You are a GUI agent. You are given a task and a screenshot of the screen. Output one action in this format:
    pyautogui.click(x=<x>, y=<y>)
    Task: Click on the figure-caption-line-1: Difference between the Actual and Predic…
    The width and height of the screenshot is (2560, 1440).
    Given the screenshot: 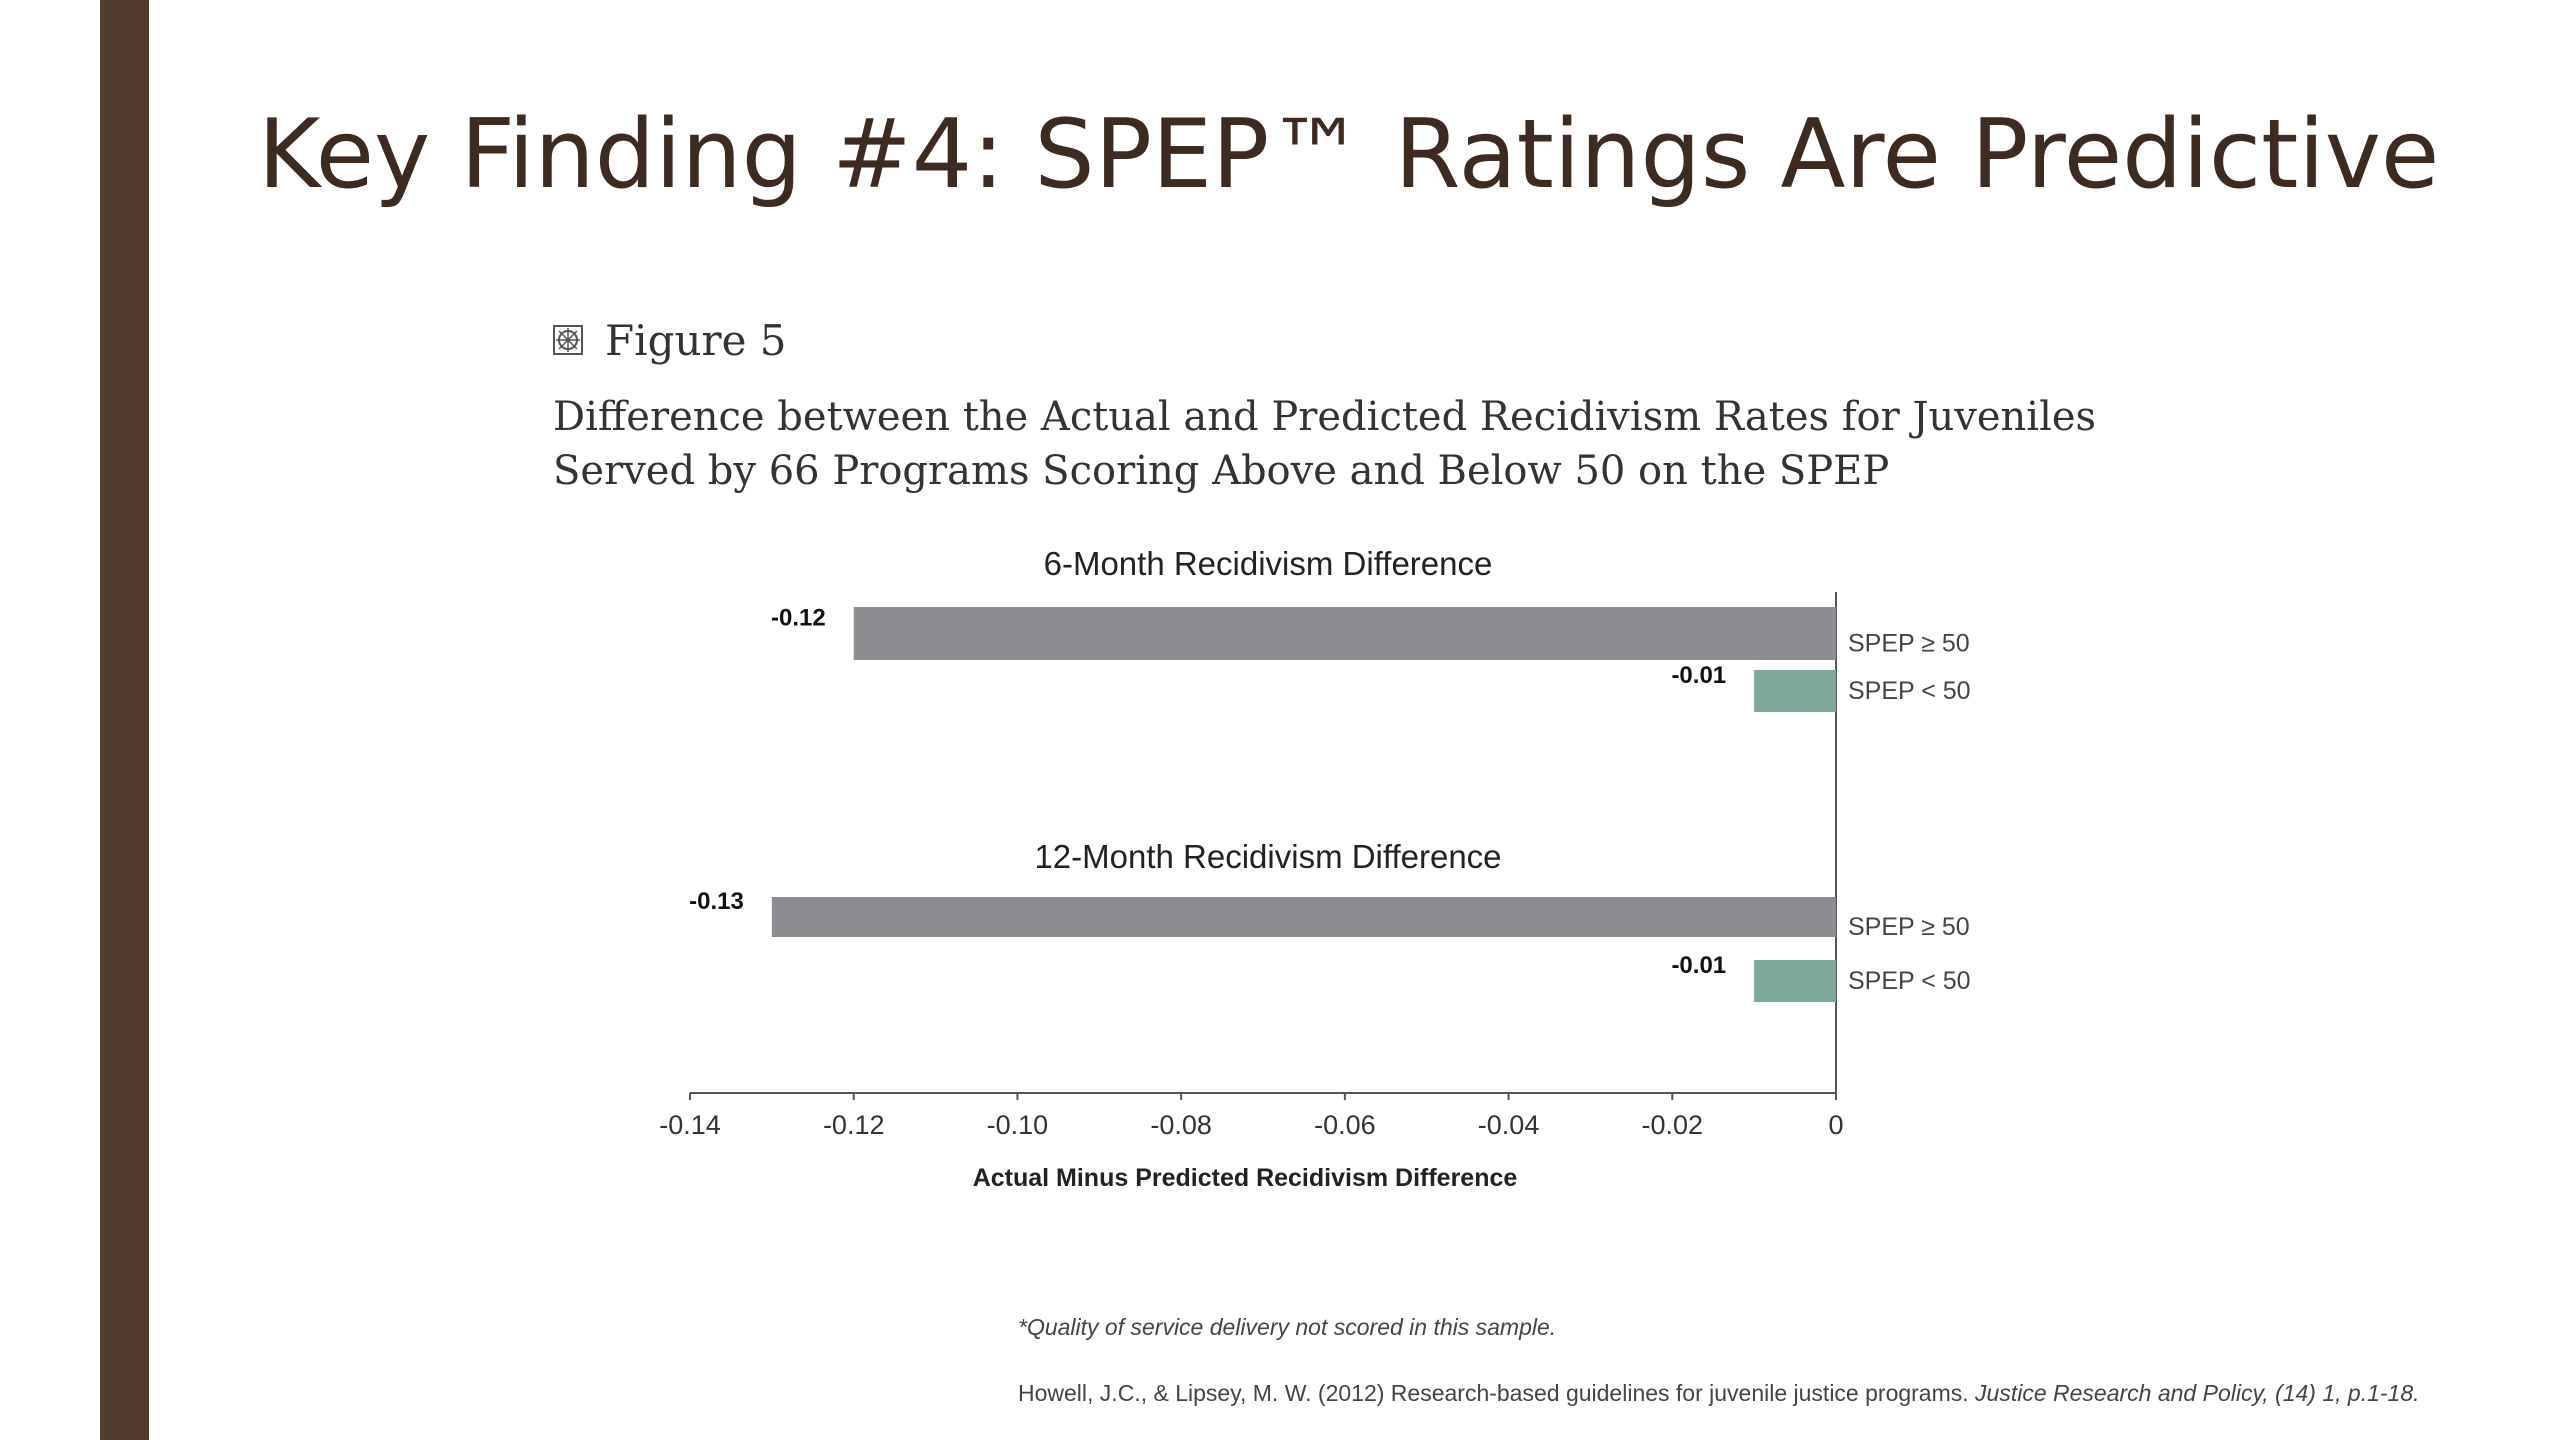 What is the action you would take?
    pyautogui.click(x=1325, y=417)
    